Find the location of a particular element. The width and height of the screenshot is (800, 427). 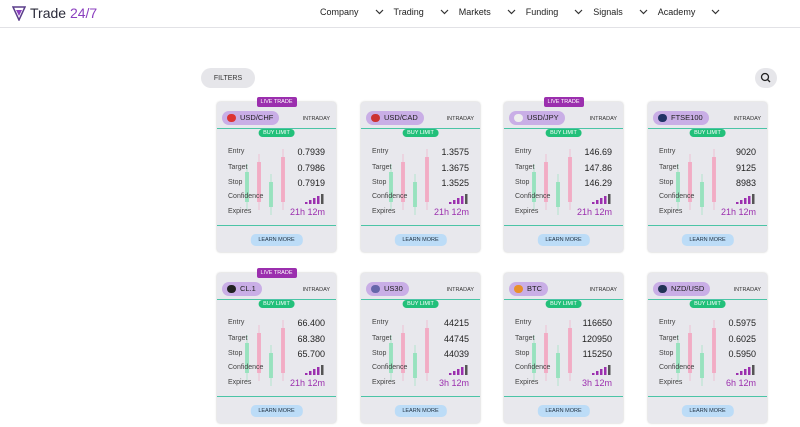

nav-item: Signals is located at coordinates (620, 12).